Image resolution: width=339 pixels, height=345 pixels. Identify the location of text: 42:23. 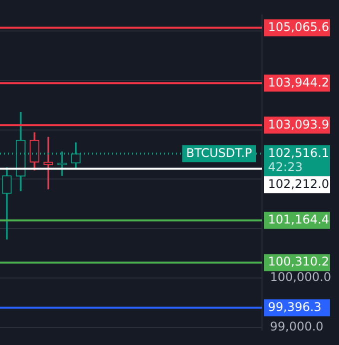
(285, 167).